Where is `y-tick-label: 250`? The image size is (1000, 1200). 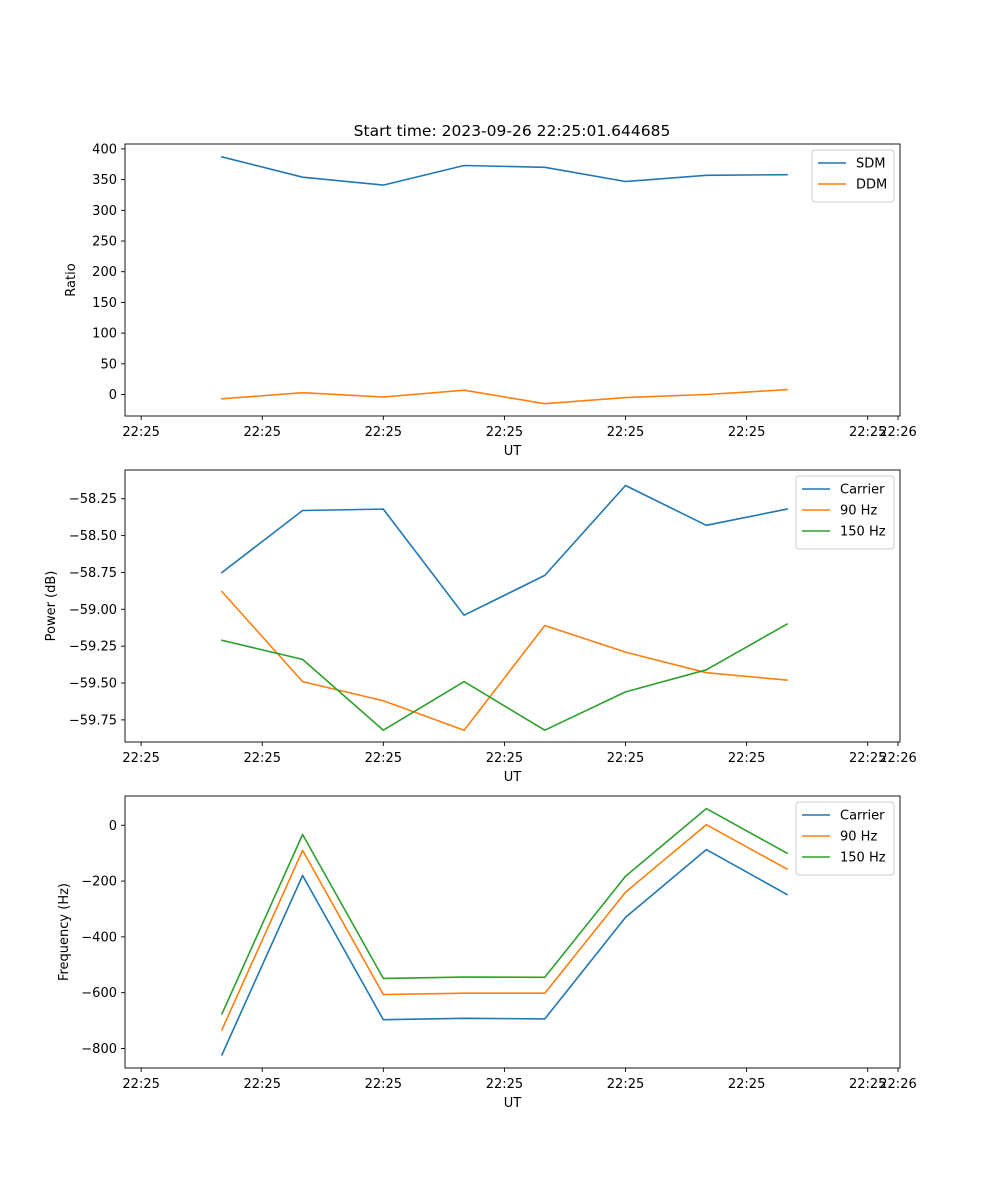 y-tick-label: 250 is located at coordinates (104, 242).